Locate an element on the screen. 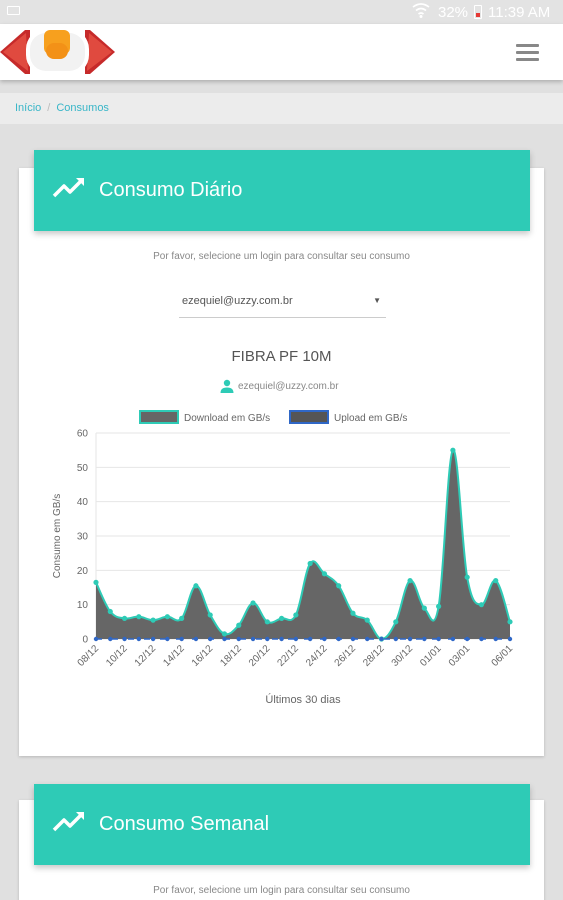 The width and height of the screenshot is (563, 900). daily-card-header: Consumo Diário is located at coordinates (282, 190).